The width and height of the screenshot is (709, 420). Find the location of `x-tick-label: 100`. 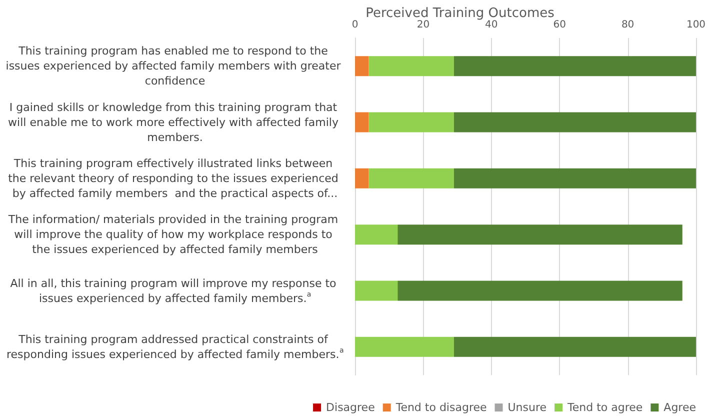

x-tick-label: 100 is located at coordinates (696, 25).